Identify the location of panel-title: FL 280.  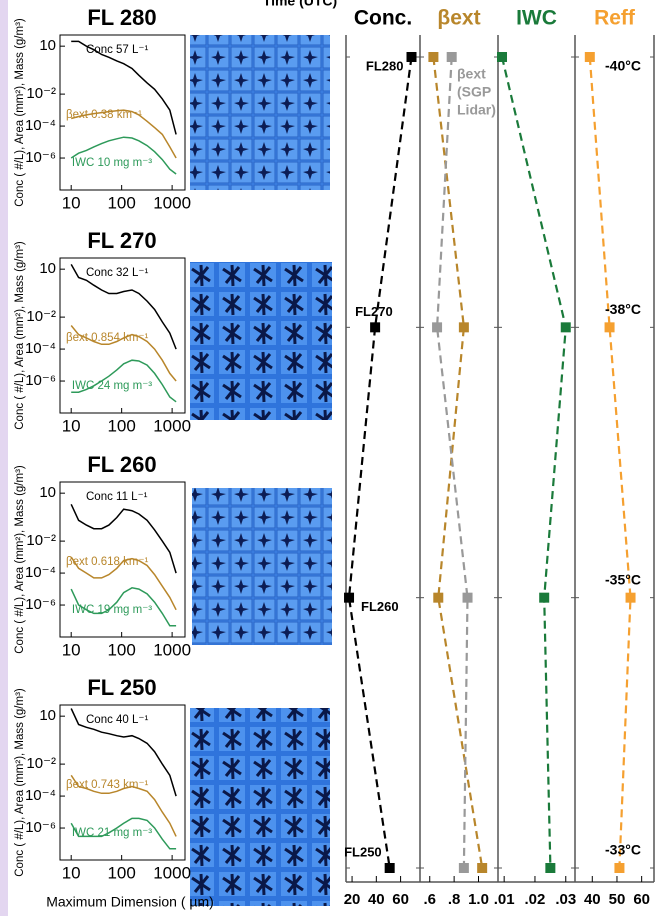
(121, 17).